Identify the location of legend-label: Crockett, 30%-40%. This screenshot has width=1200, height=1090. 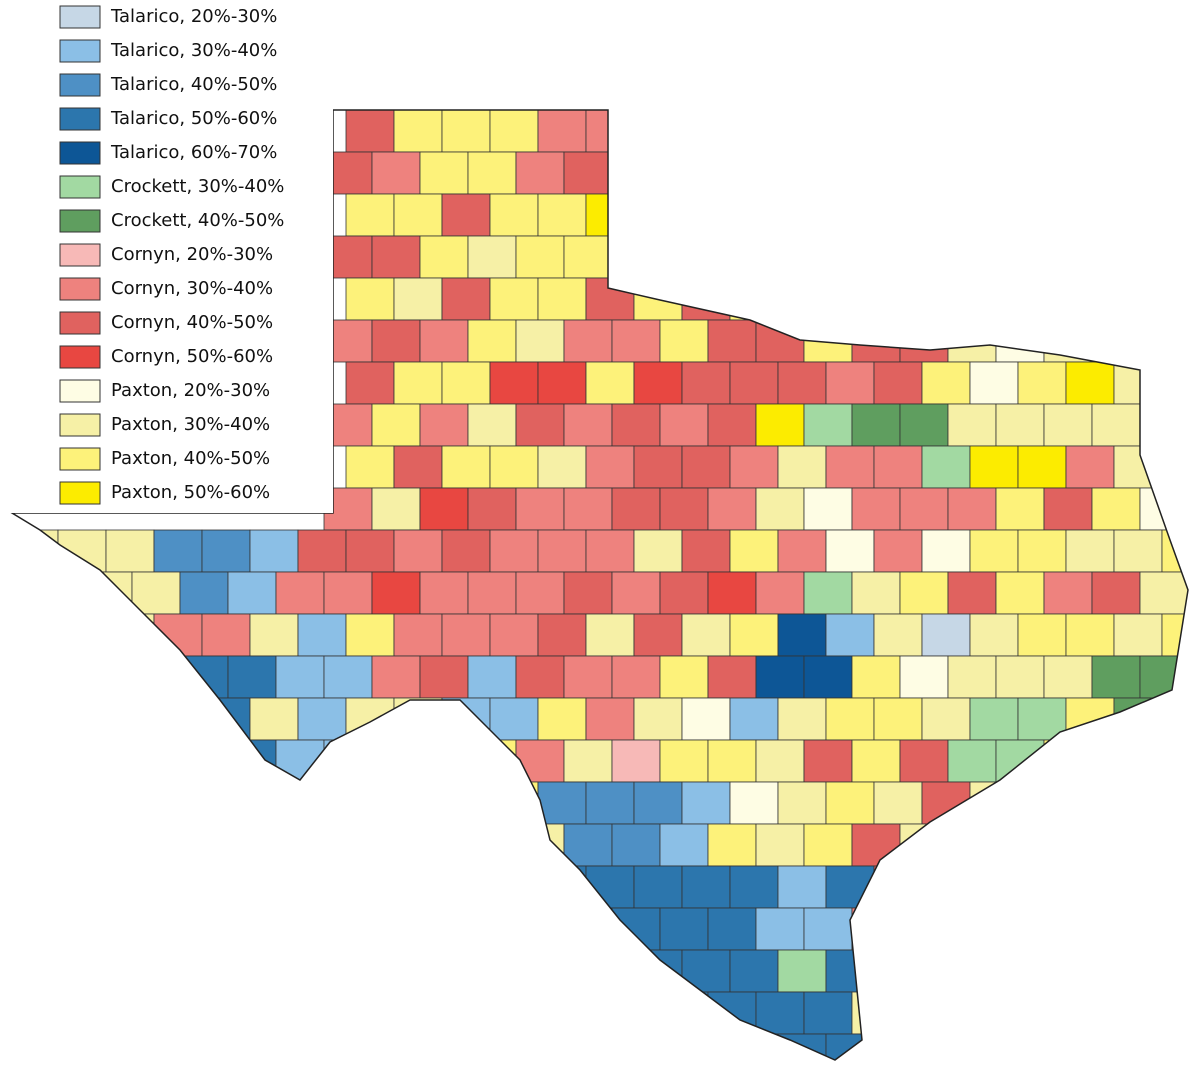
(197, 186).